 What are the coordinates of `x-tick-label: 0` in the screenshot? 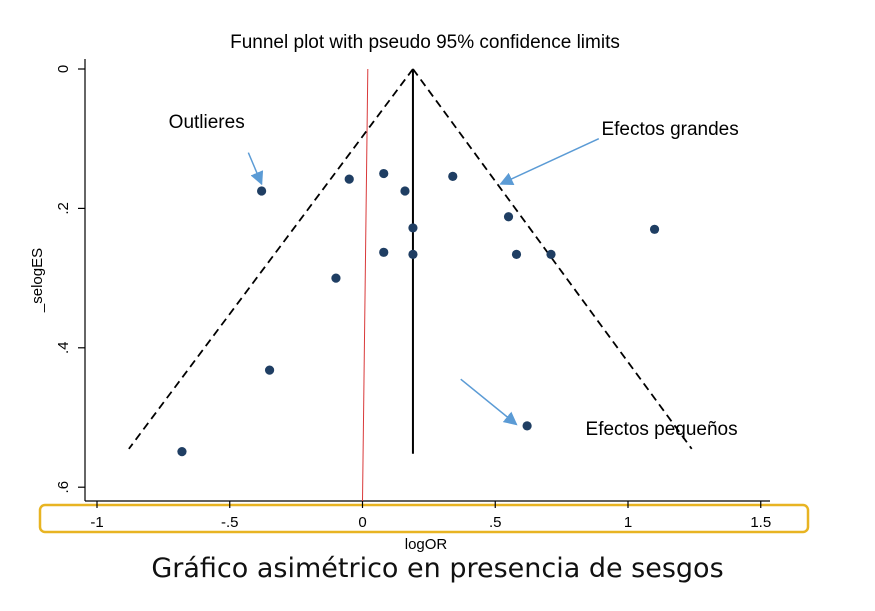 It's located at (362, 522).